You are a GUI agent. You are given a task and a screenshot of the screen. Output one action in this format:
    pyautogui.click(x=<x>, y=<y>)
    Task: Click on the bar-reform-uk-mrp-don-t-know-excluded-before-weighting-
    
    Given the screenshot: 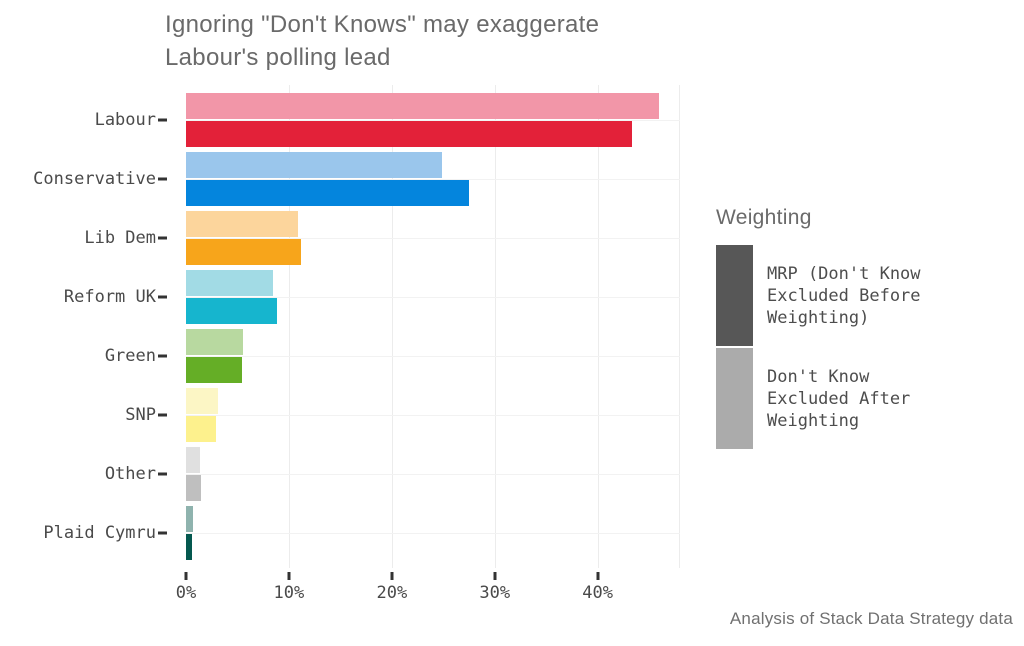 What is the action you would take?
    pyautogui.click(x=231, y=311)
    